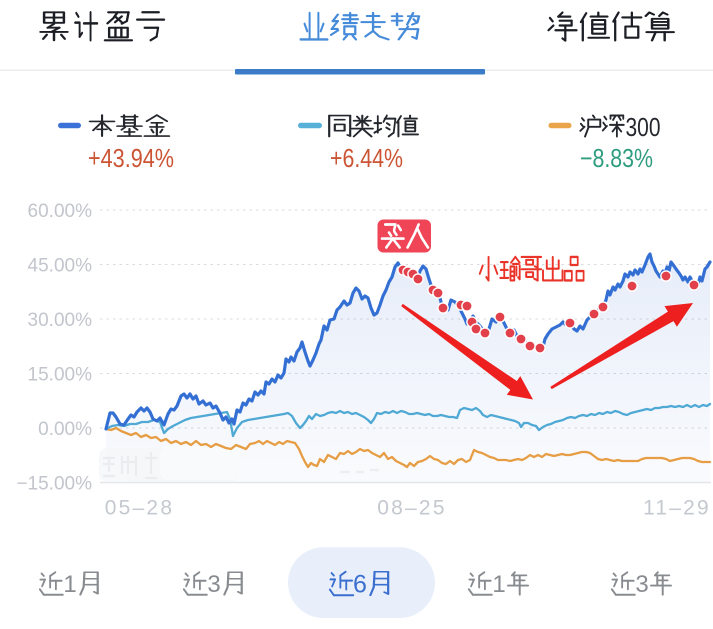  I want to click on svg-text: 08–25, so click(411, 508).